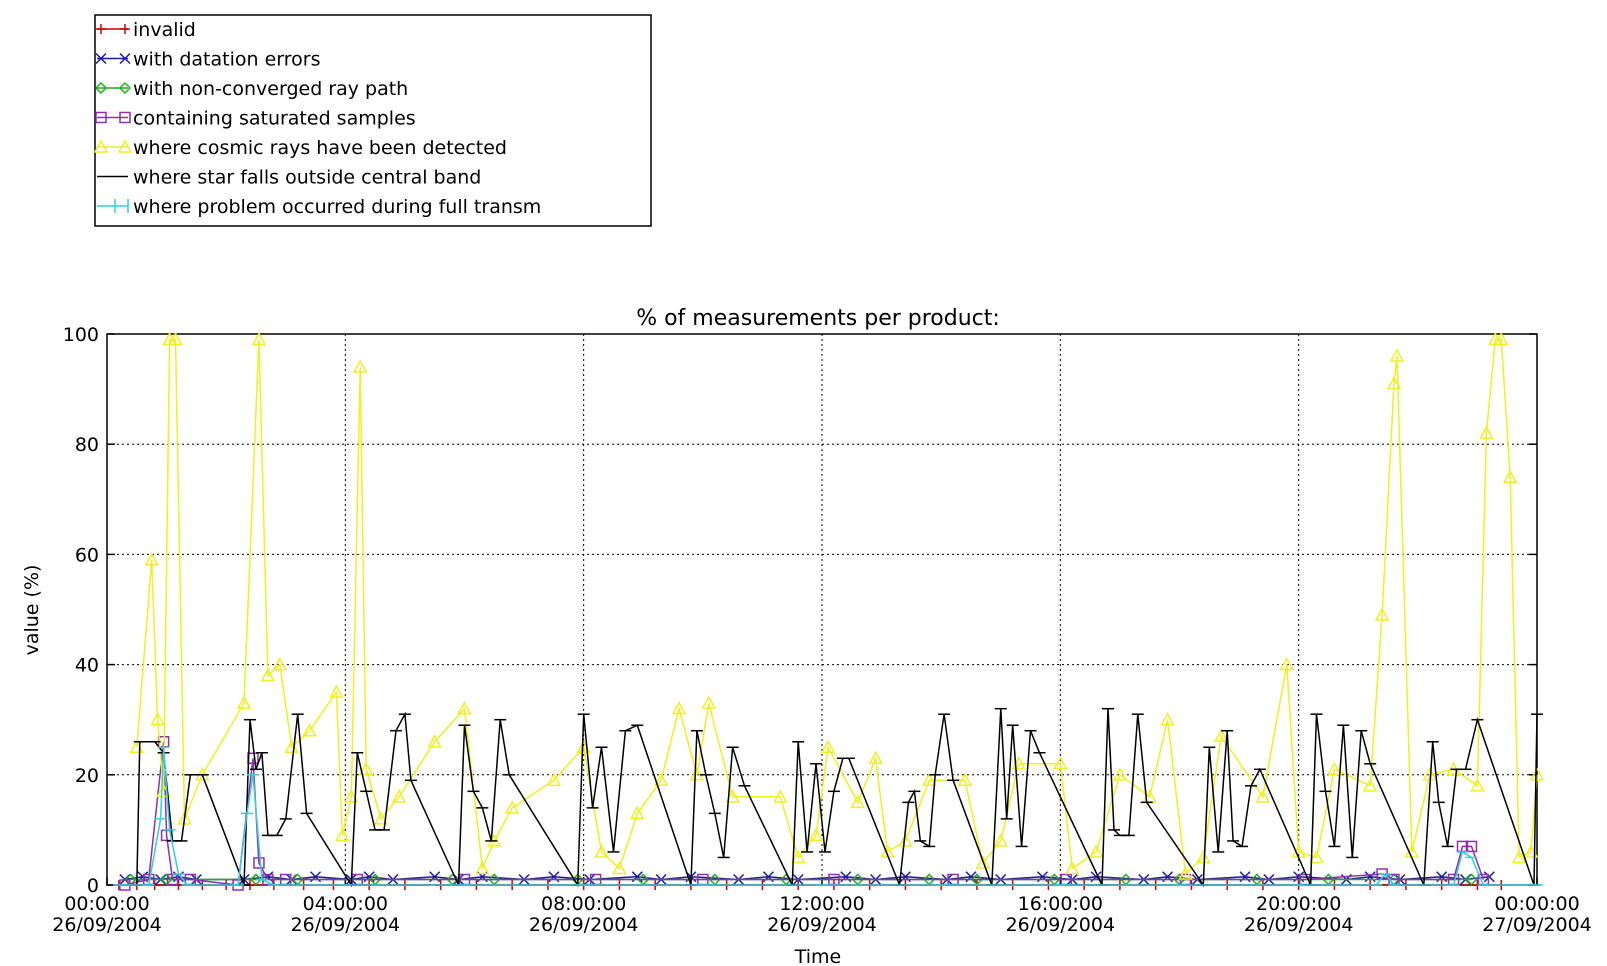 The image size is (1607, 966). Describe the element at coordinates (1060, 904) in the screenshot. I see `x-tick-time: 16:00:00` at that location.